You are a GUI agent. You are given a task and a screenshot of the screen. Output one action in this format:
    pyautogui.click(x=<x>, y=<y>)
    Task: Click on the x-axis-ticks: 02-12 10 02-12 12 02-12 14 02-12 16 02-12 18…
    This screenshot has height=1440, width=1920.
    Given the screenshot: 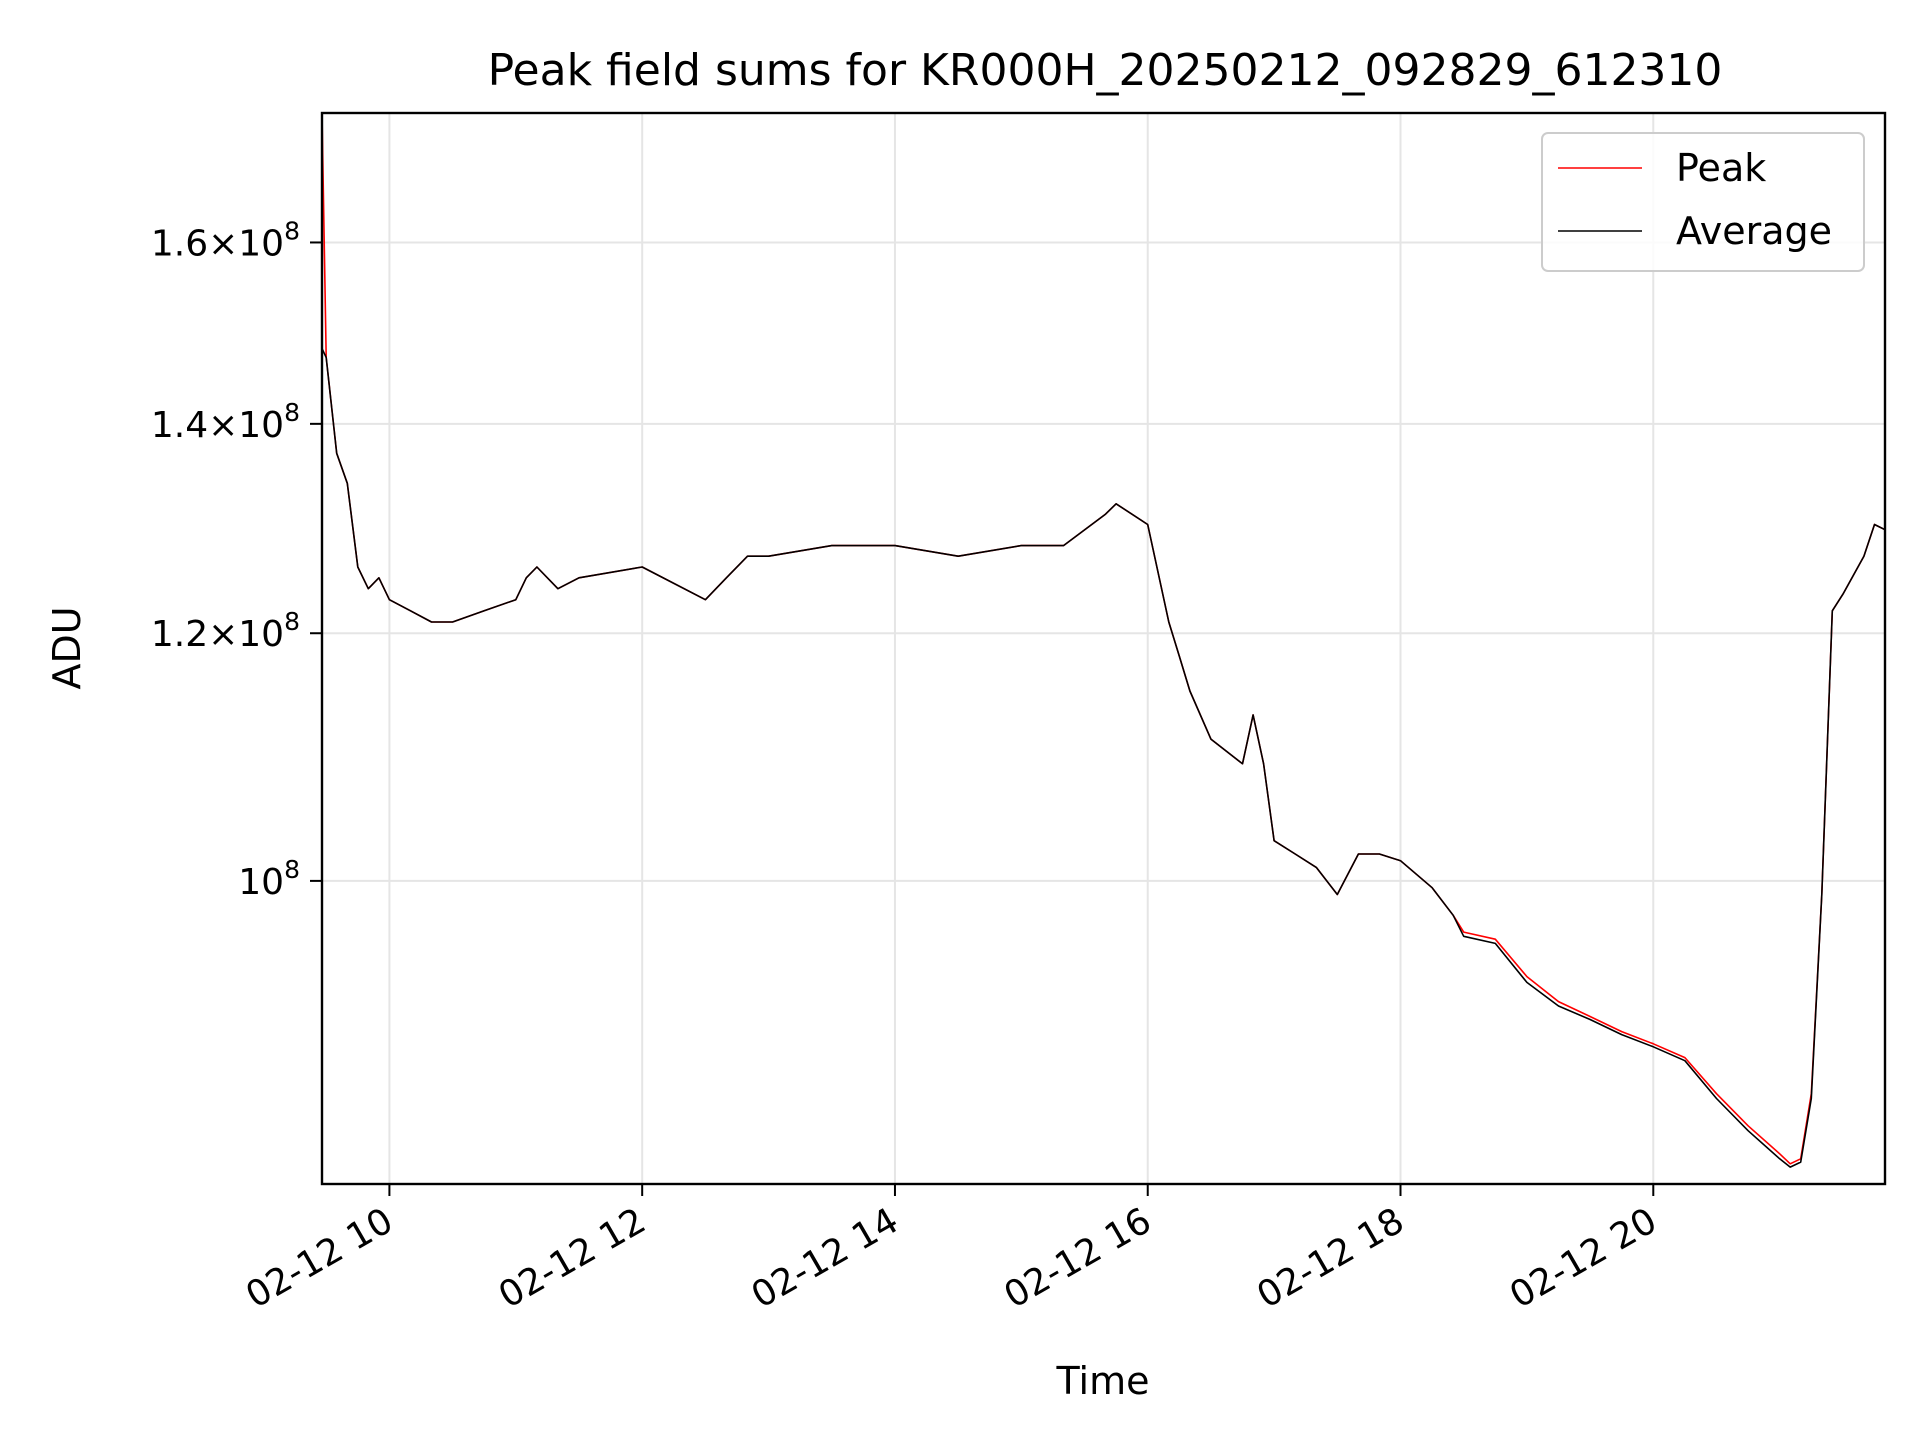 What is the action you would take?
    pyautogui.click(x=951, y=1250)
    